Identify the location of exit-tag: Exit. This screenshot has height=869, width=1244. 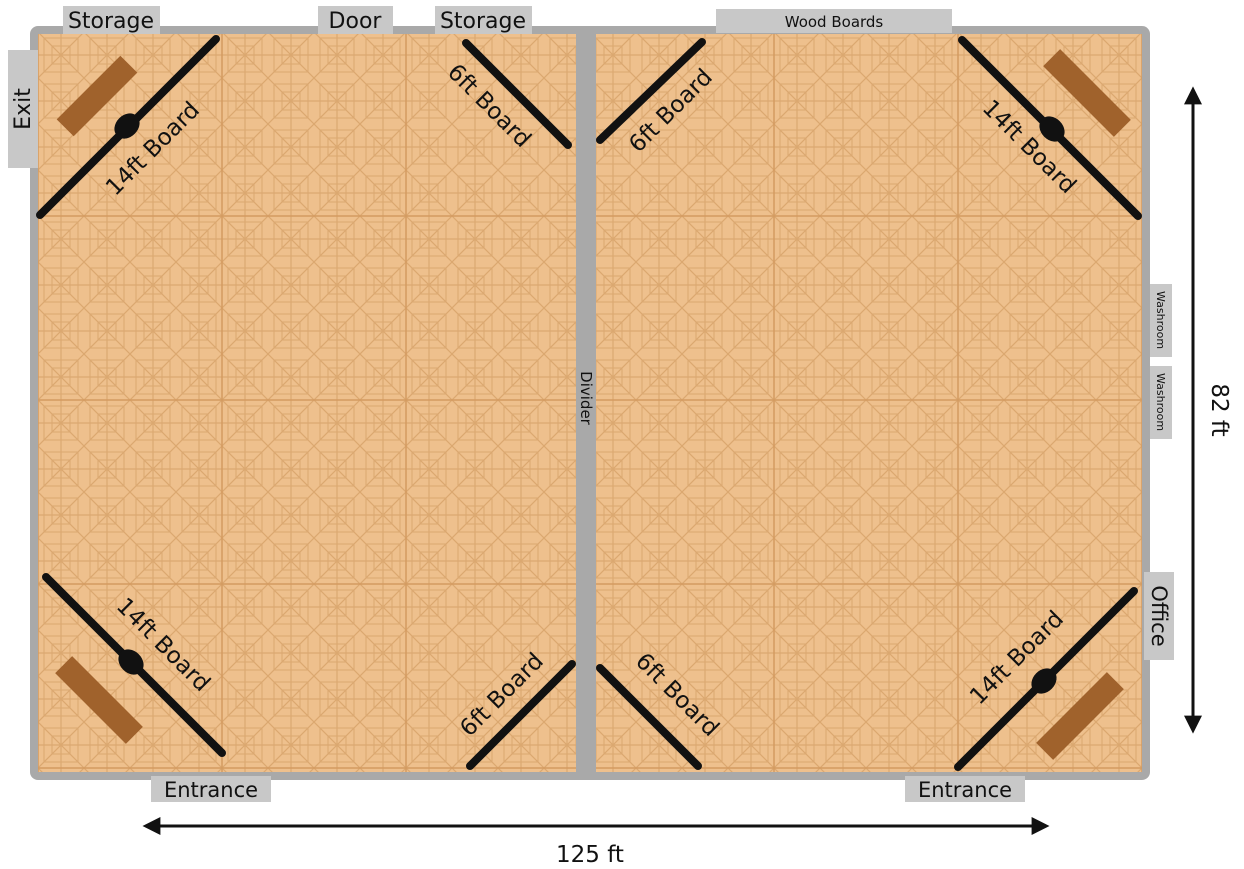
(23, 109).